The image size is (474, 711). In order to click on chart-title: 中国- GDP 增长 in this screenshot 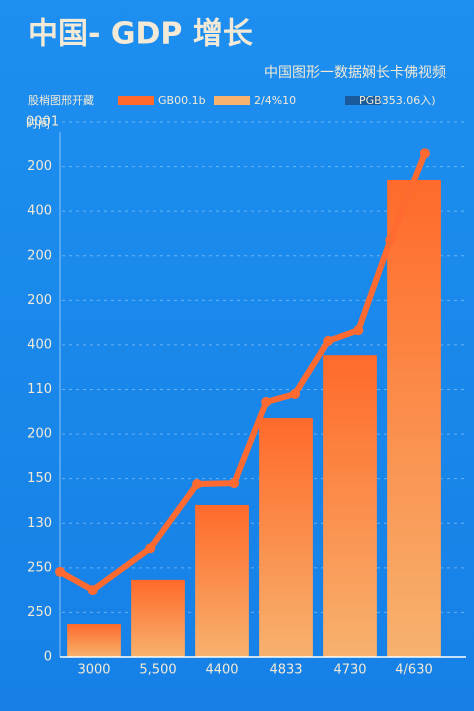, I will do `click(140, 34)`.